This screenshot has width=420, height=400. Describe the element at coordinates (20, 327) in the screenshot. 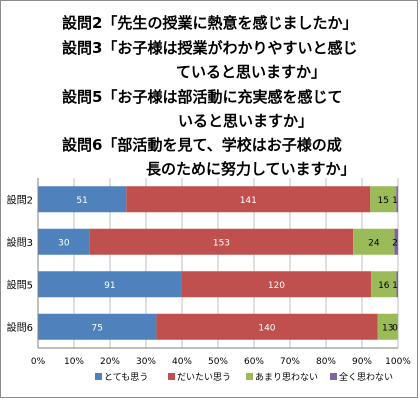

I see `category-label: 設問6` at that location.